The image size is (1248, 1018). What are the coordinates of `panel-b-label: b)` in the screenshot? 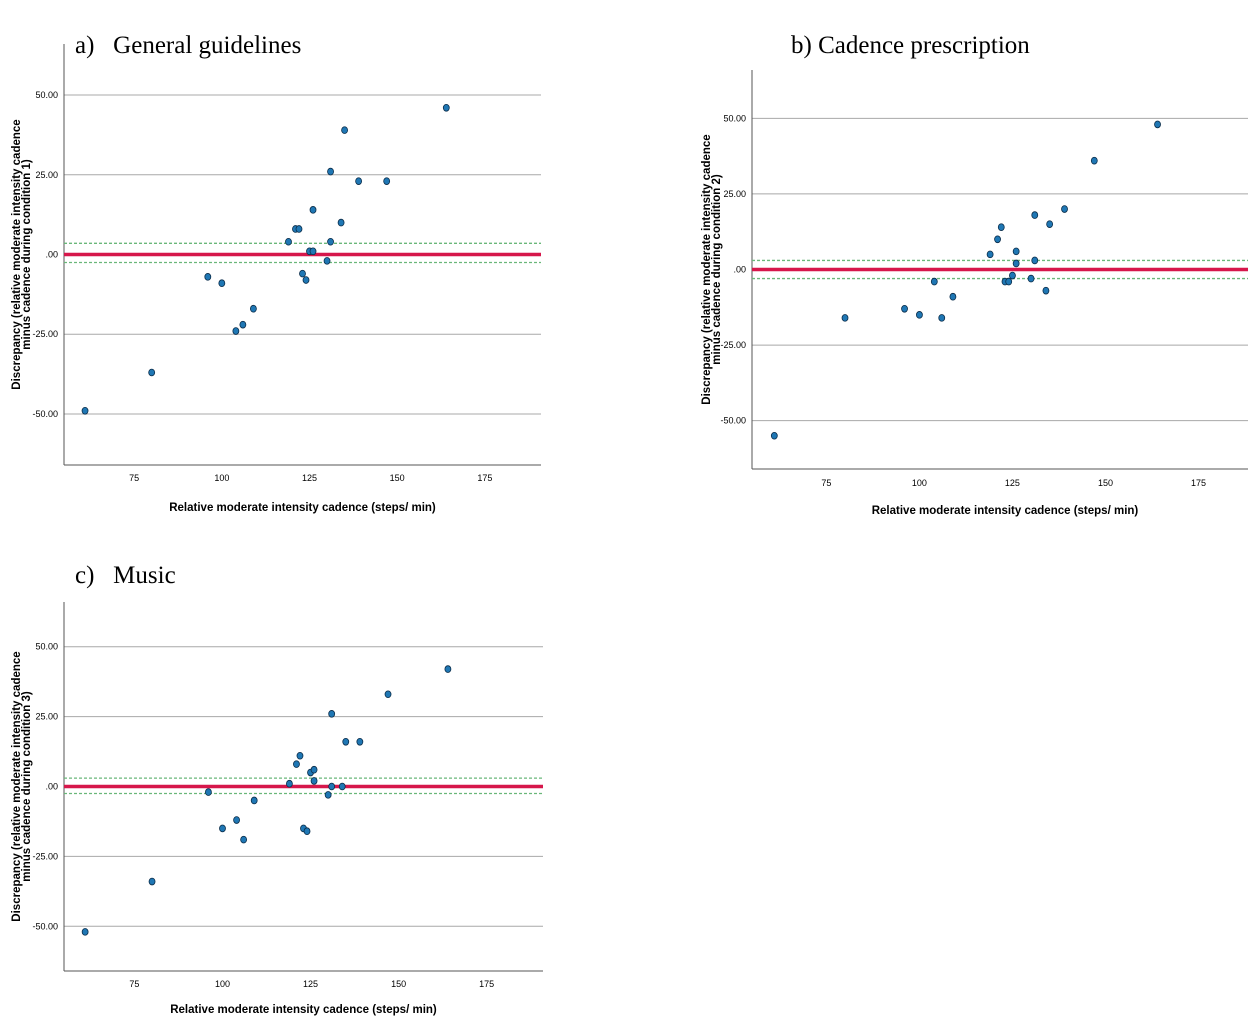 It's located at (801, 45).